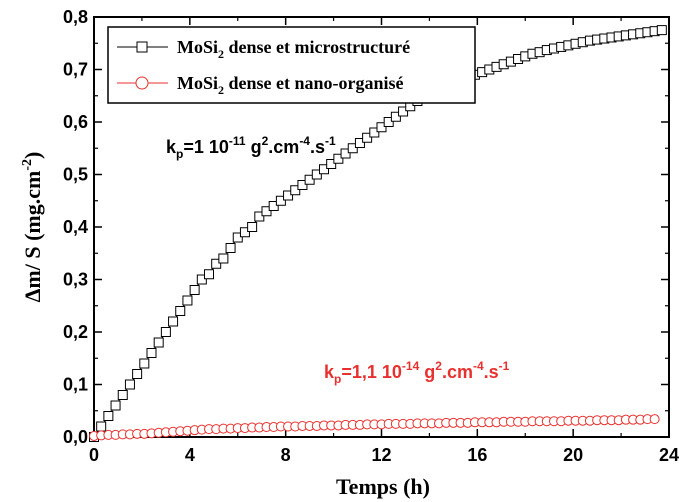 This screenshot has width=680, height=502. What do you see at coordinates (190, 455) in the screenshot?
I see `x-tick-label: 4` at bounding box center [190, 455].